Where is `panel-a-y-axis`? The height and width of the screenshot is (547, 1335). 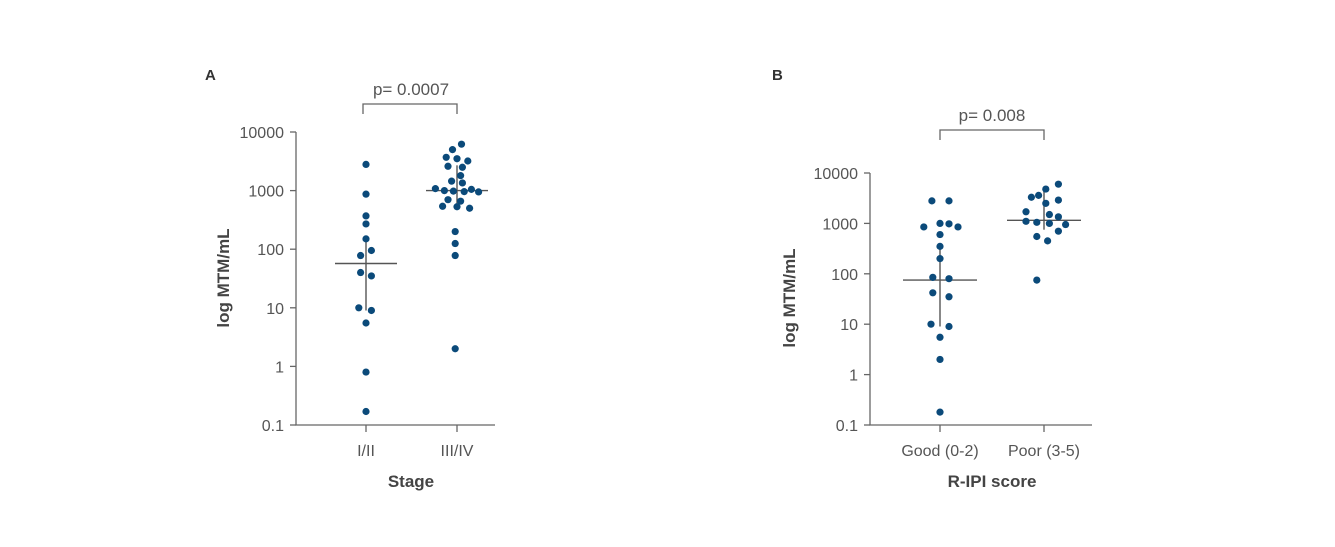 panel-a-y-axis is located at coordinates (395, 279).